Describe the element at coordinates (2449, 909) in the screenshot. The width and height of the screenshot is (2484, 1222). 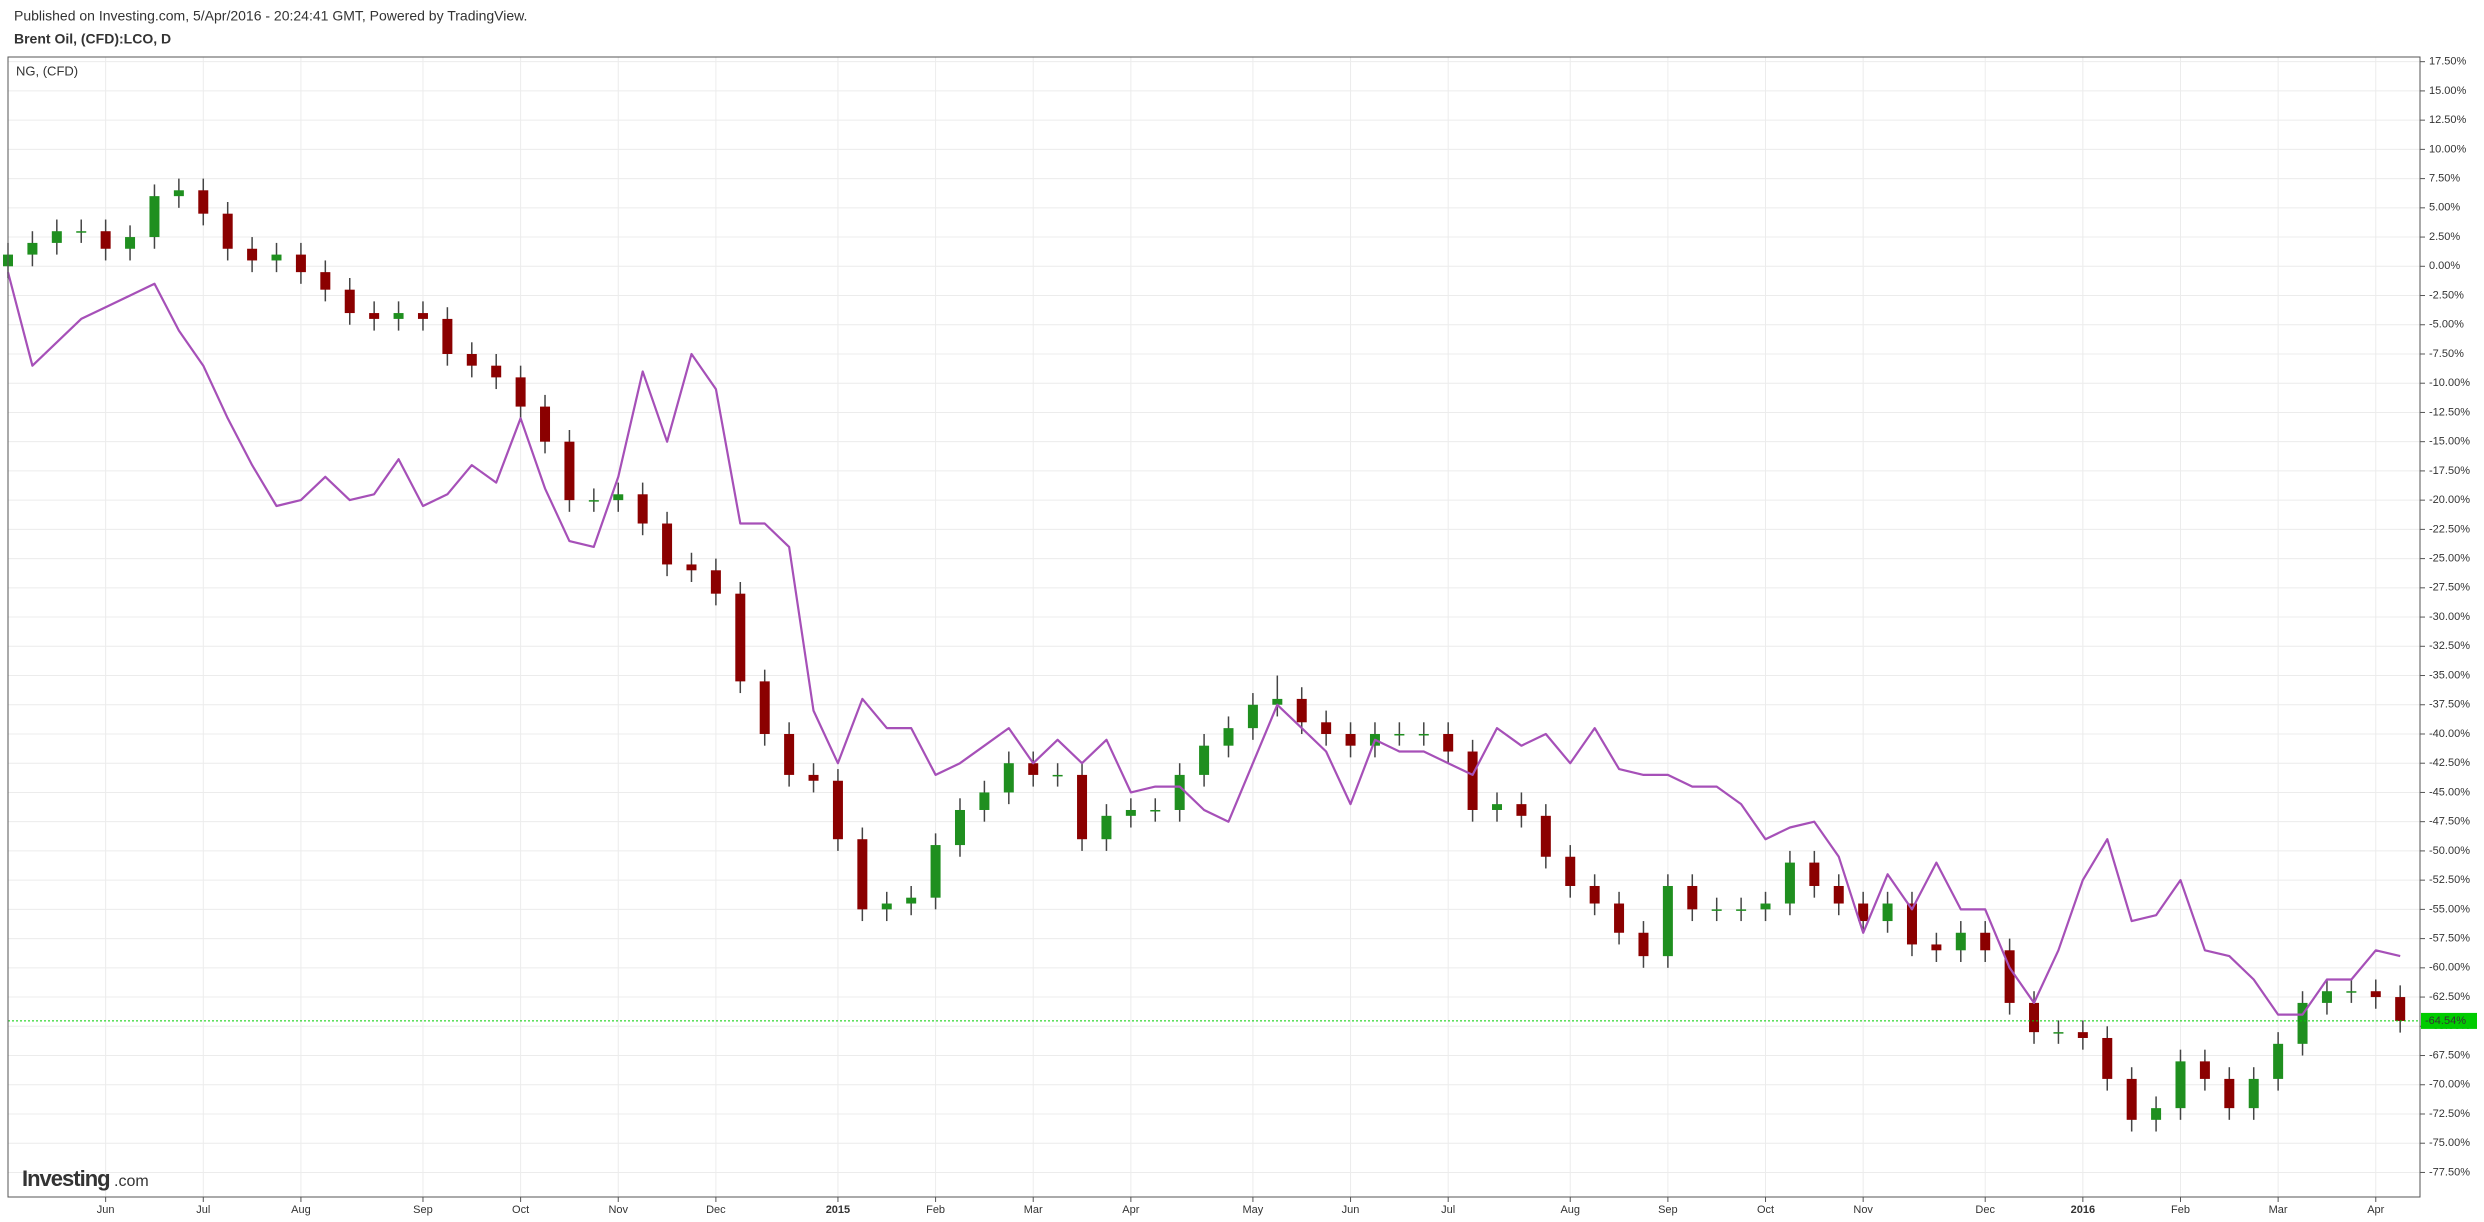
I see `y-tick-label: -55.00%` at that location.